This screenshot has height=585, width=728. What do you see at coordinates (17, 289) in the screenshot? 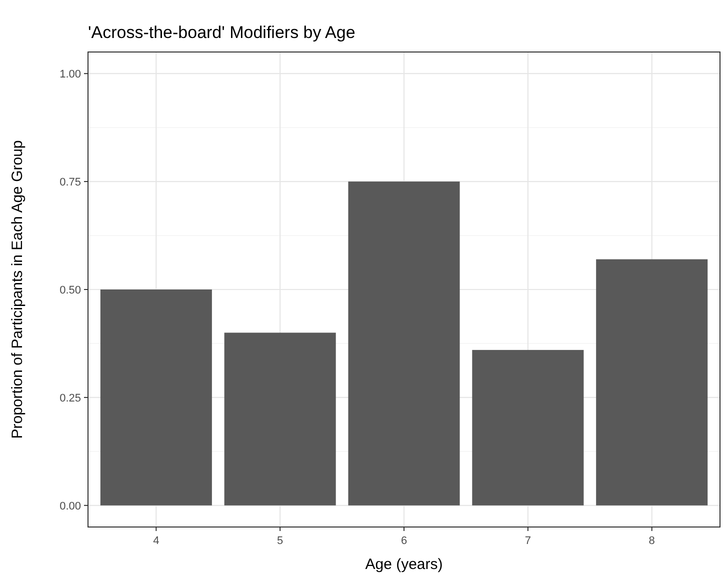
I see `y-axis-title: Proportion of Participants in Each Age Group` at bounding box center [17, 289].